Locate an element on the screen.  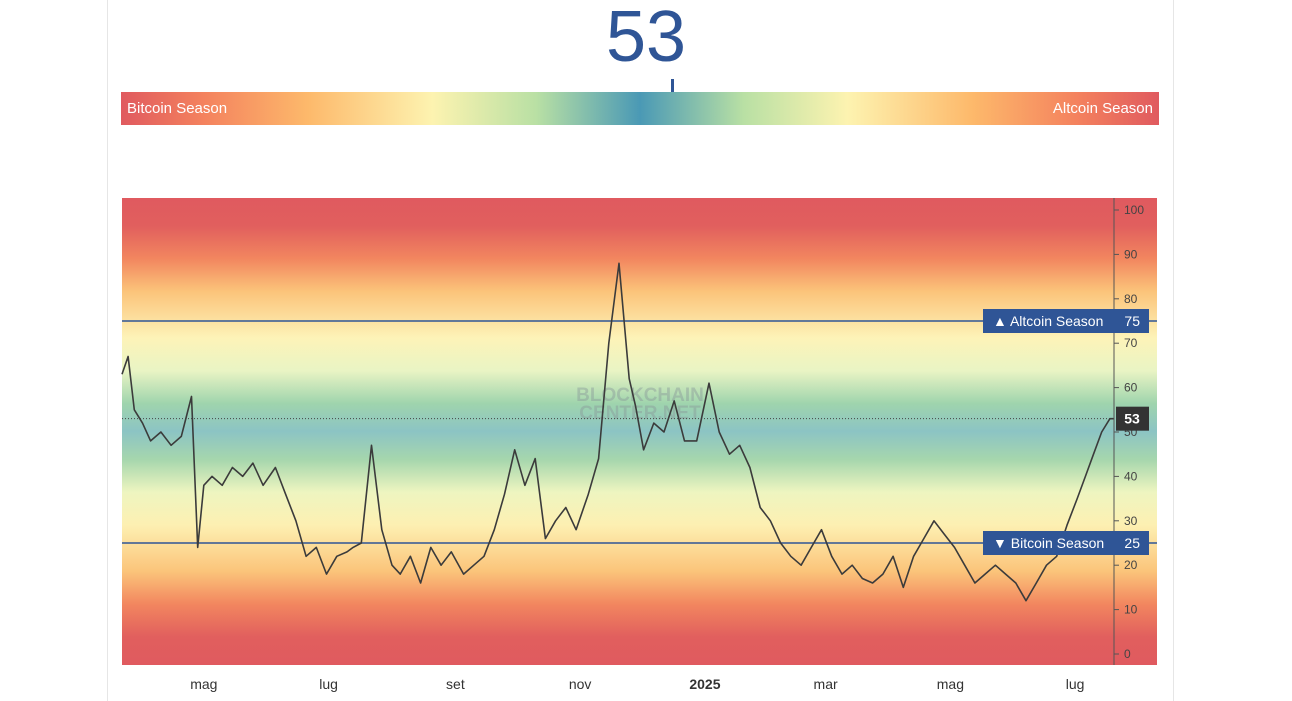
current-value-box is located at coordinates (1132, 418).